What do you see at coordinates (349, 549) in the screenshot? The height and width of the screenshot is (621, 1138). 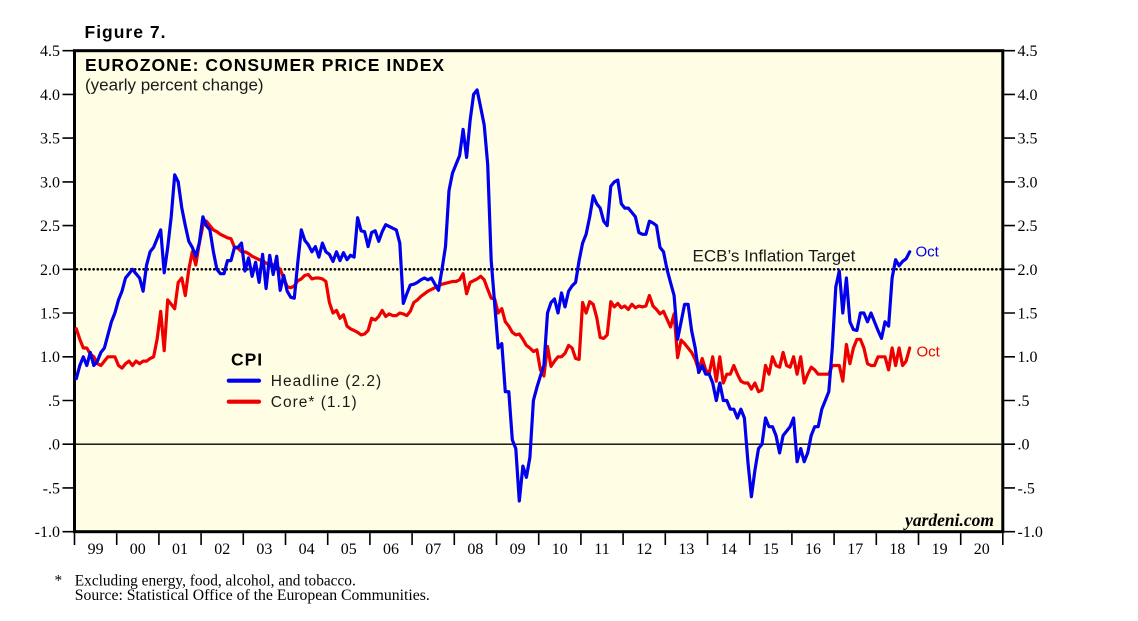 I see `svg-text: 05` at bounding box center [349, 549].